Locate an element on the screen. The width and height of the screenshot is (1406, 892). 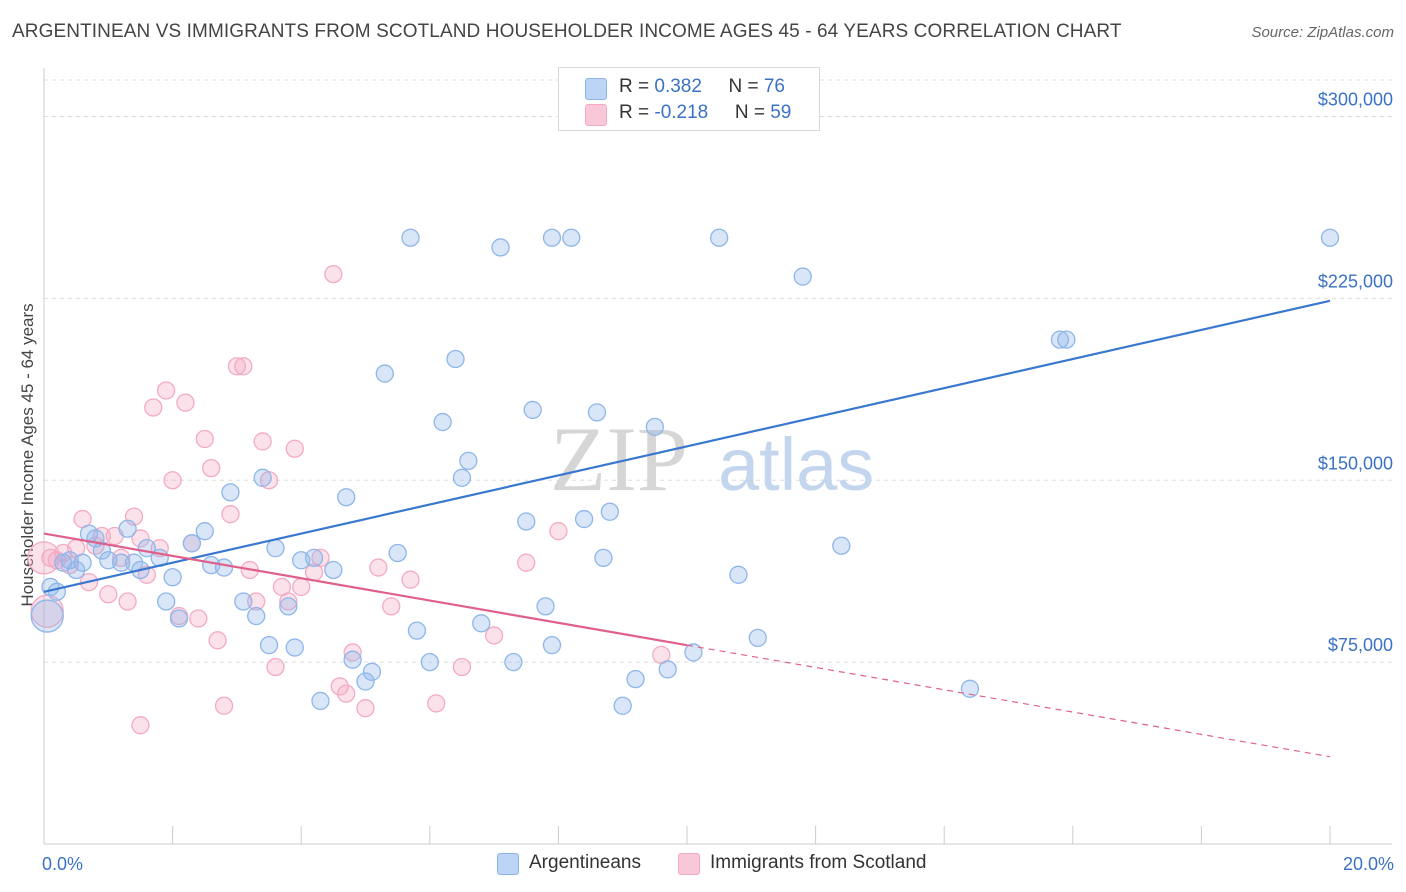
bottom-legend-label: Immigrants from Scotland is located at coordinates (818, 862).